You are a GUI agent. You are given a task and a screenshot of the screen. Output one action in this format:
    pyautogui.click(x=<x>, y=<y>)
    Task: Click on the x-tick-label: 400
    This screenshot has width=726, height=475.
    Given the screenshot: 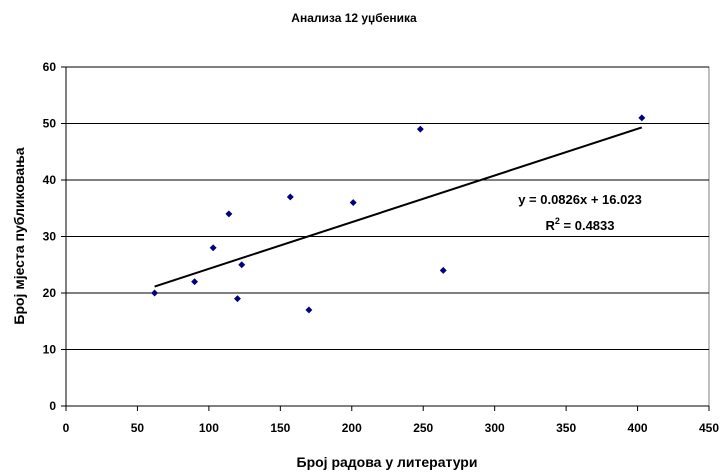 What is the action you would take?
    pyautogui.click(x=638, y=428)
    